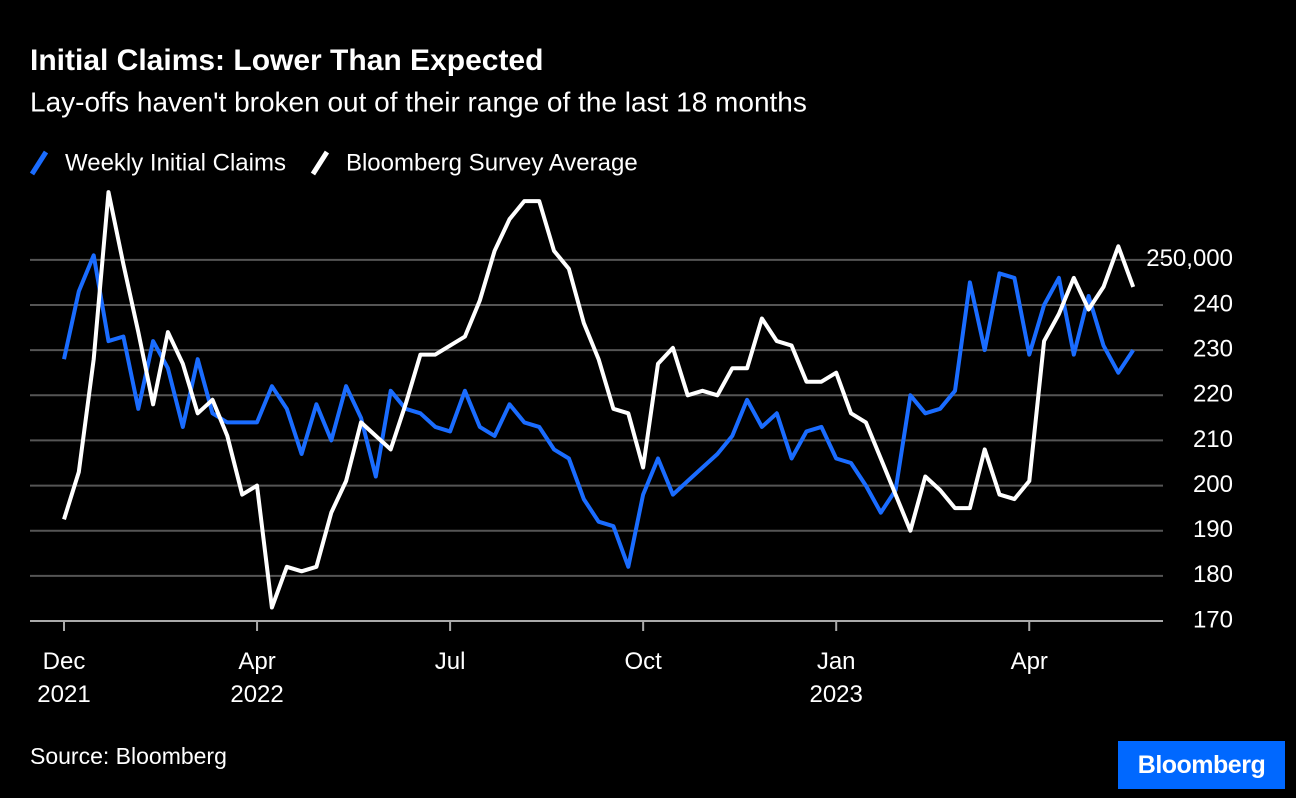 The width and height of the screenshot is (1296, 798). I want to click on y-tick-label: 190, so click(1213, 529).